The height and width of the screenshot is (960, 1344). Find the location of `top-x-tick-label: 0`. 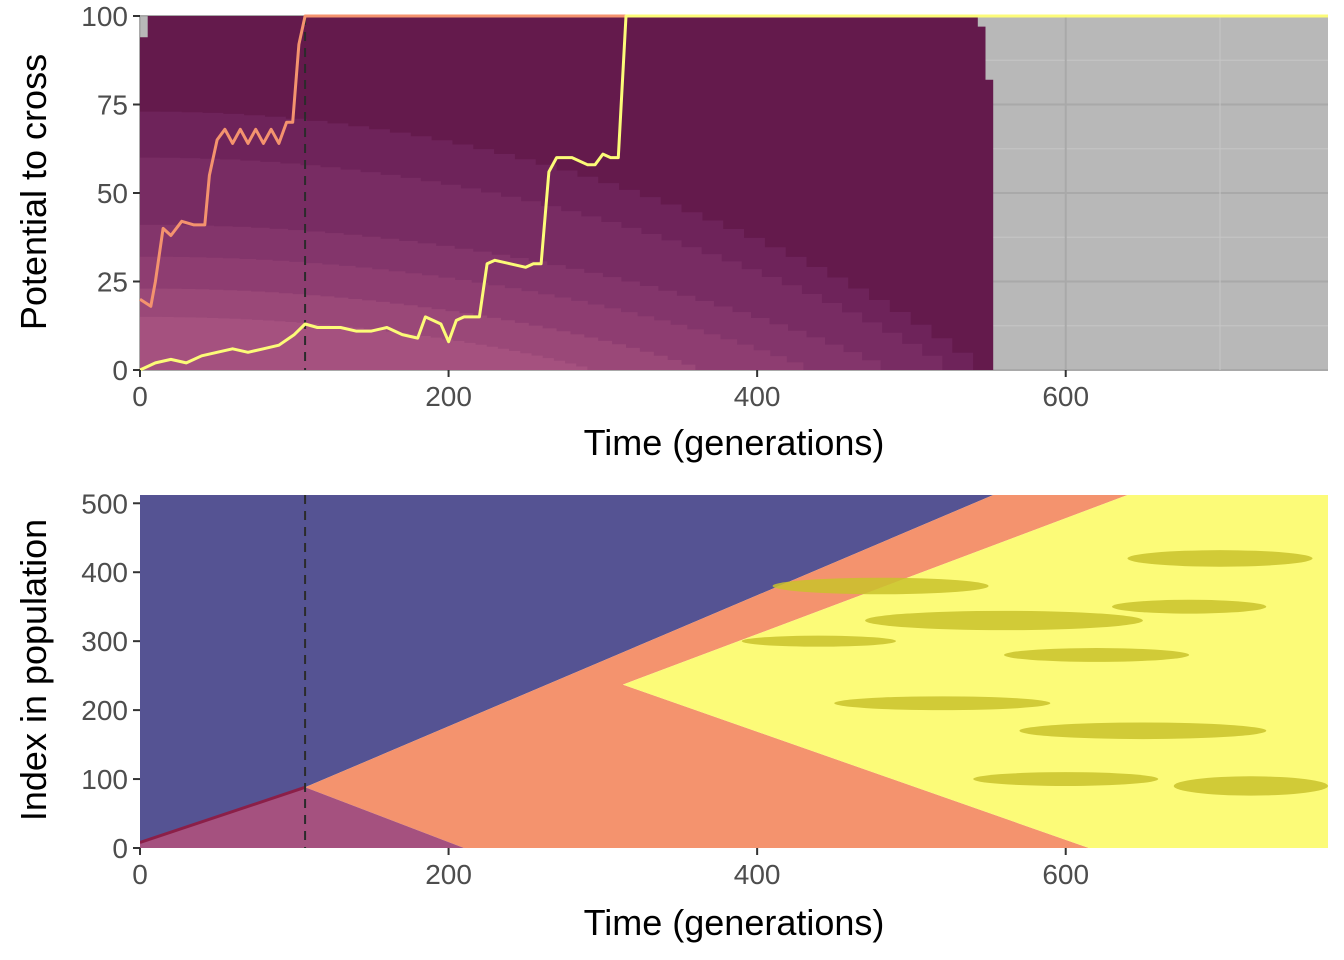

top-x-tick-label: 0 is located at coordinates (140, 396).